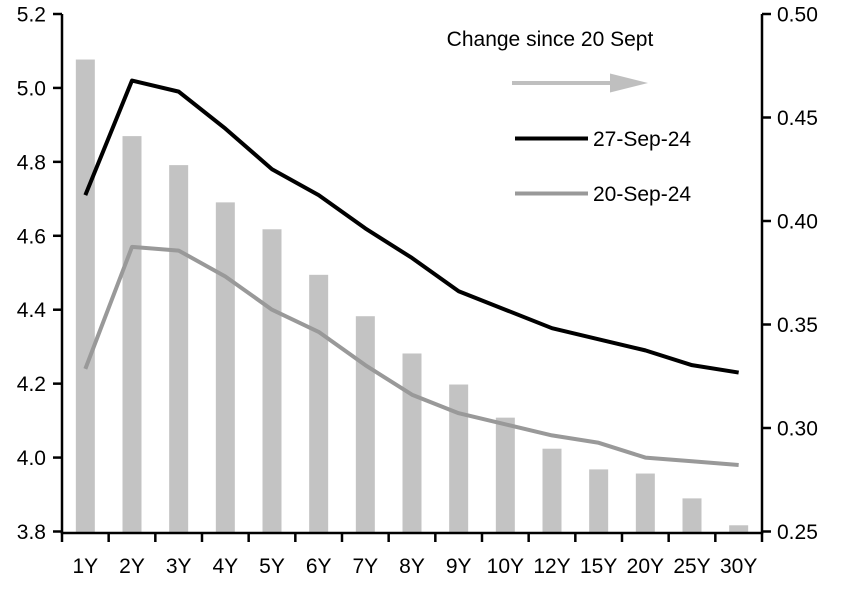 This screenshot has height=589, width=852. What do you see at coordinates (31, 384) in the screenshot?
I see `left-axis-tick-label: 4.2` at bounding box center [31, 384].